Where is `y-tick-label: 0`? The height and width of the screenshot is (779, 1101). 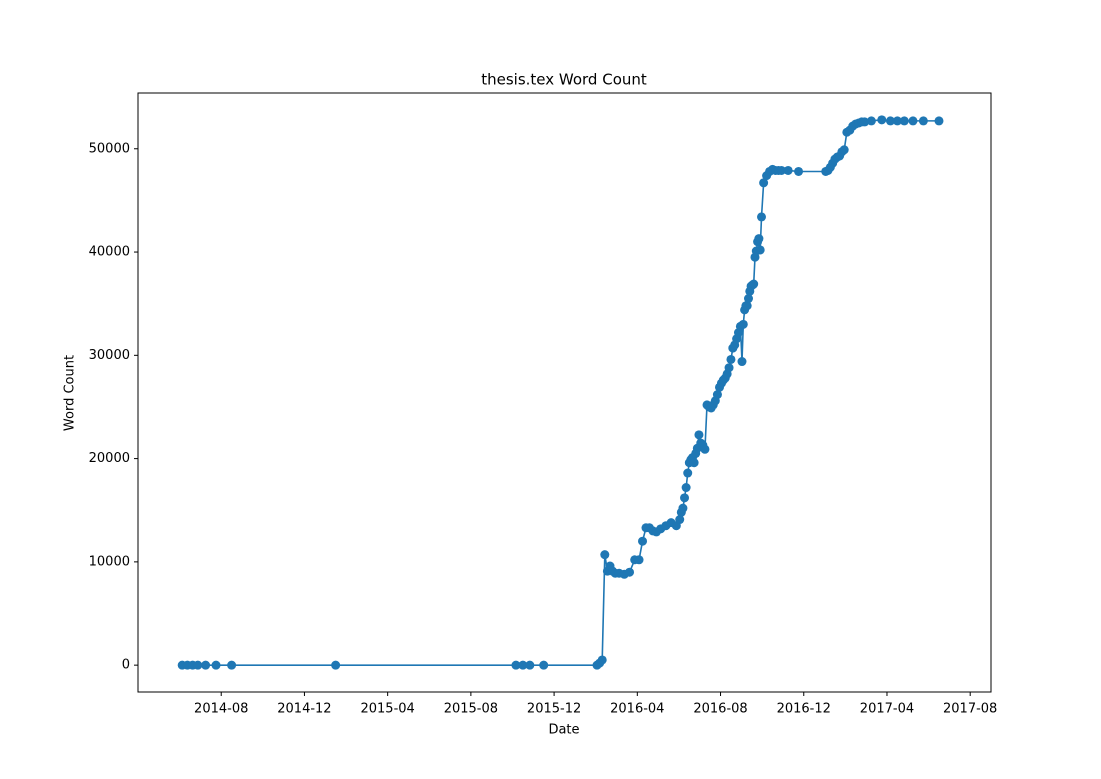
y-tick-label: 0 is located at coordinates (126, 665).